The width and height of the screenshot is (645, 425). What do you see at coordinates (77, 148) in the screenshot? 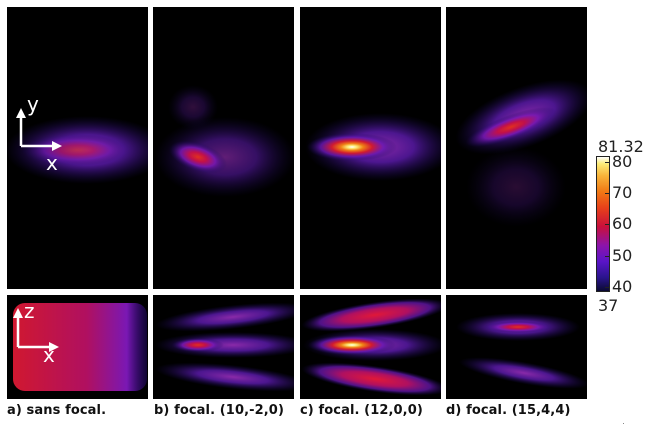
I see `panel-a-top` at bounding box center [77, 148].